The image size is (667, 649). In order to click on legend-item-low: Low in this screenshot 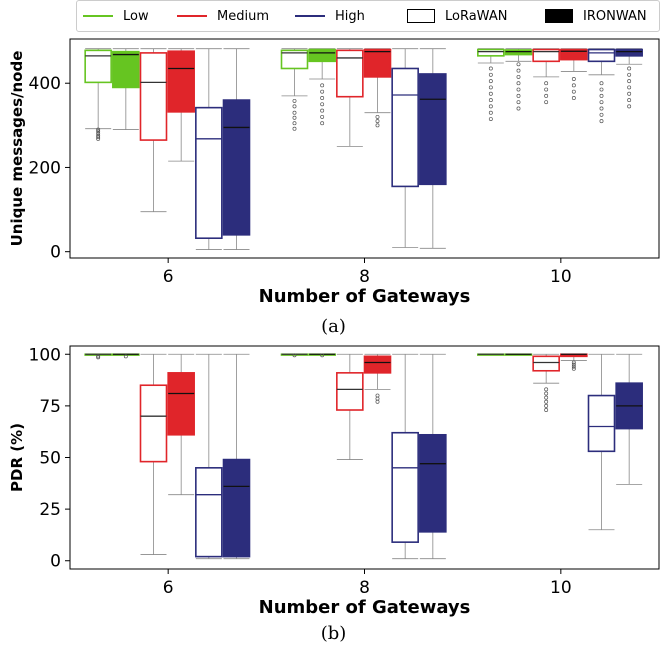, I will do `click(116, 16)`.